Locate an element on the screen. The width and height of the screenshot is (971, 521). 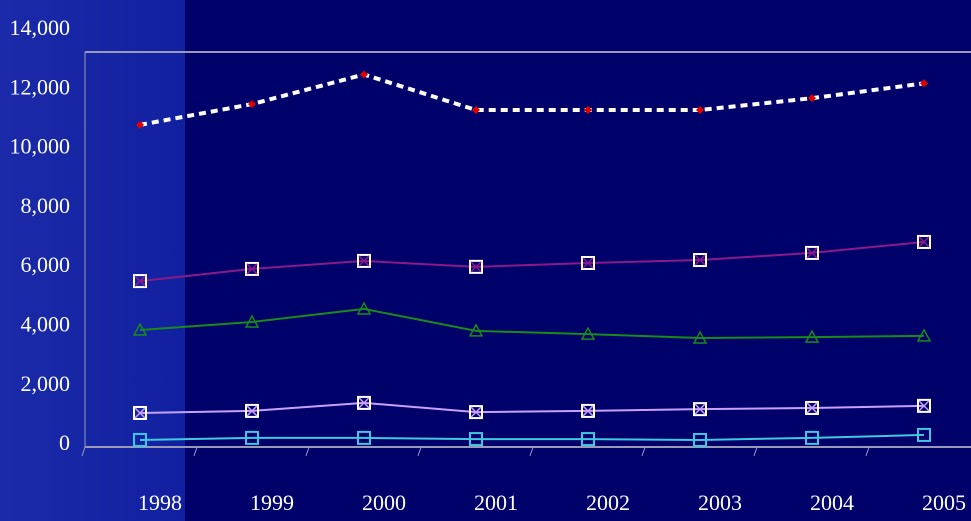
y-tick-label: 12,000 is located at coordinates (40, 86).